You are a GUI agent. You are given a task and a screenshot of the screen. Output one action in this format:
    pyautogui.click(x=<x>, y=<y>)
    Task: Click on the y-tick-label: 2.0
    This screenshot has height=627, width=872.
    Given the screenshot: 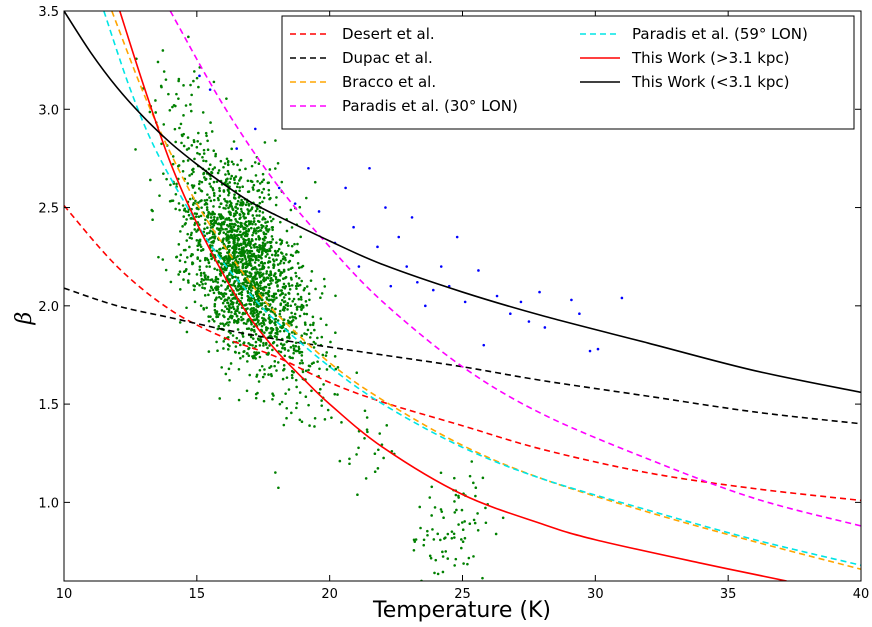 What is the action you would take?
    pyautogui.click(x=48, y=307)
    